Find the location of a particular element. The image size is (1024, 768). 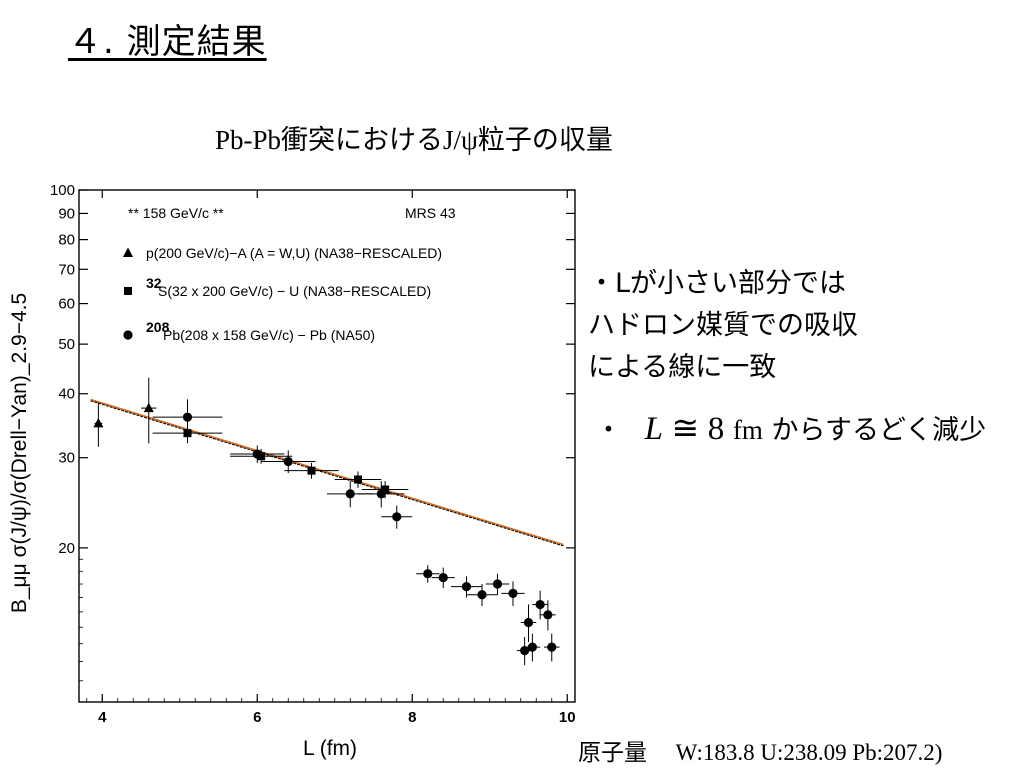

legend-superscript: 208 is located at coordinates (158, 327).